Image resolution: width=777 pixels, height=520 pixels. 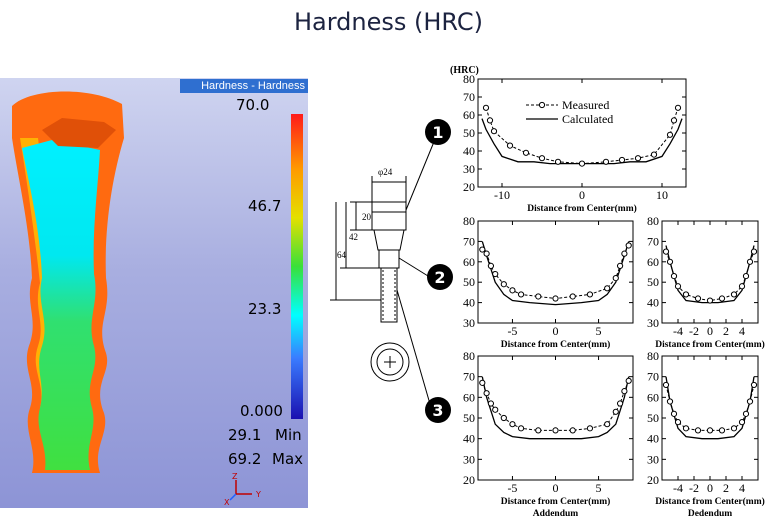 What do you see at coordinates (342, 255) in the screenshot?
I see `dim-64-label: 64` at bounding box center [342, 255].